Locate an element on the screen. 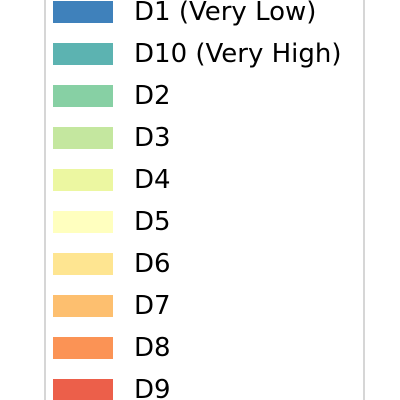 The image size is (400, 400). legend-label: D7 is located at coordinates (152, 306).